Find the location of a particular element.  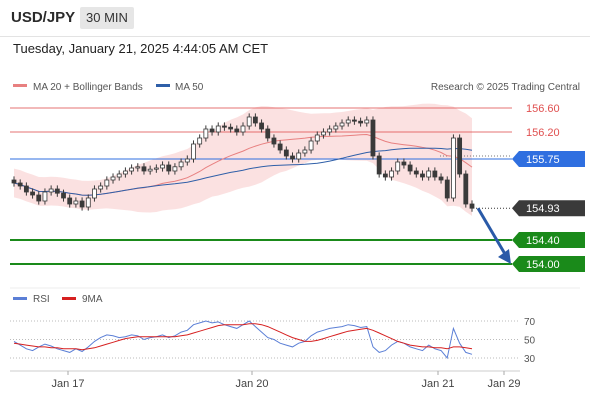

level-tag-label: 156.20 is located at coordinates (543, 133).